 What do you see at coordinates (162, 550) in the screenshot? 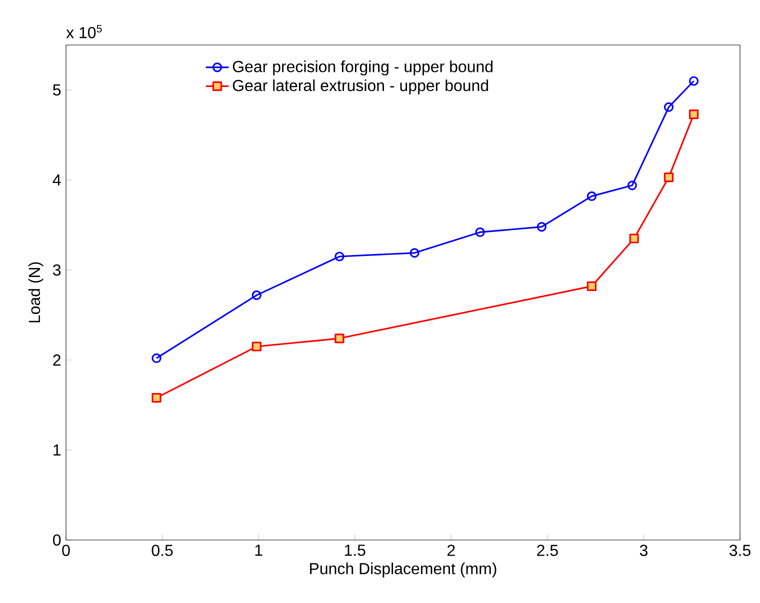
I see `x-tick-label: 0.5` at bounding box center [162, 550].